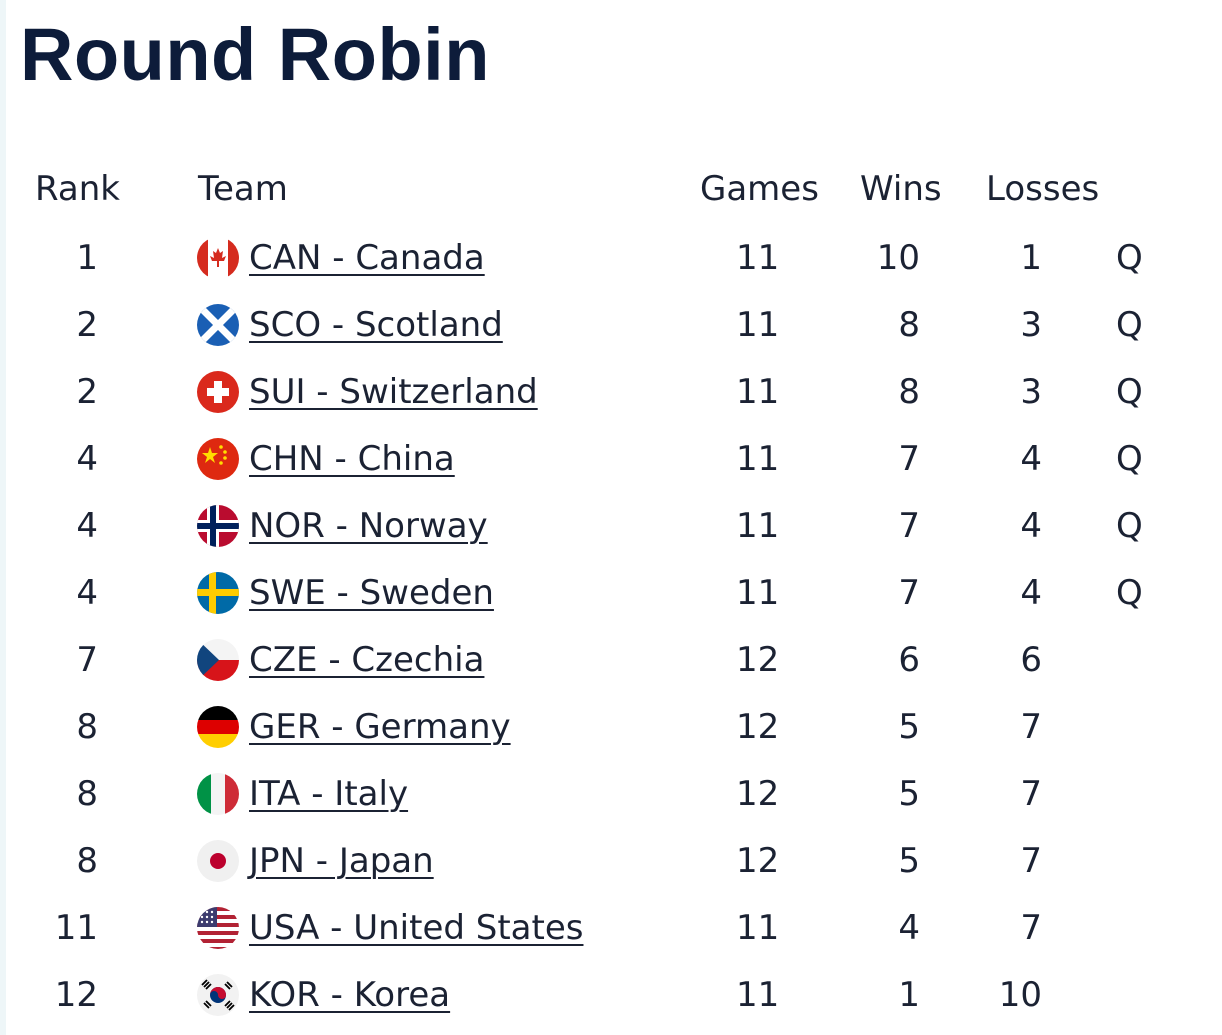 The width and height of the screenshot is (1222, 1035). Describe the element at coordinates (218, 324) in the screenshot. I see `scotland-flag-icon` at that location.